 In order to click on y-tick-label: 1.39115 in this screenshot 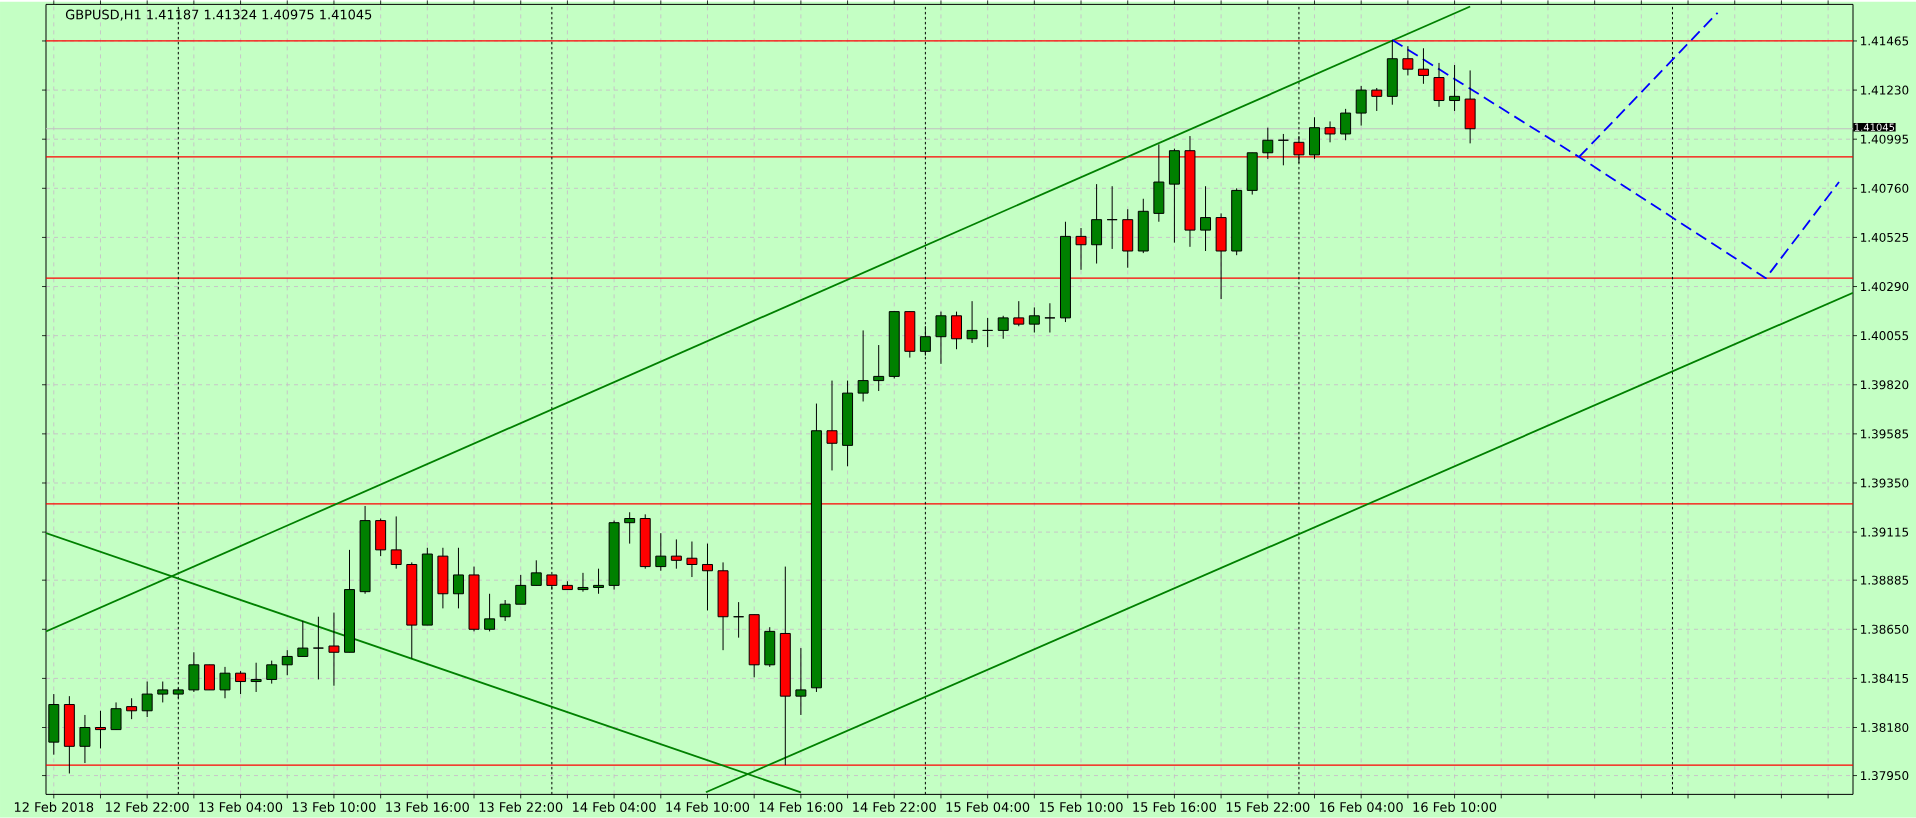, I will do `click(1885, 532)`.